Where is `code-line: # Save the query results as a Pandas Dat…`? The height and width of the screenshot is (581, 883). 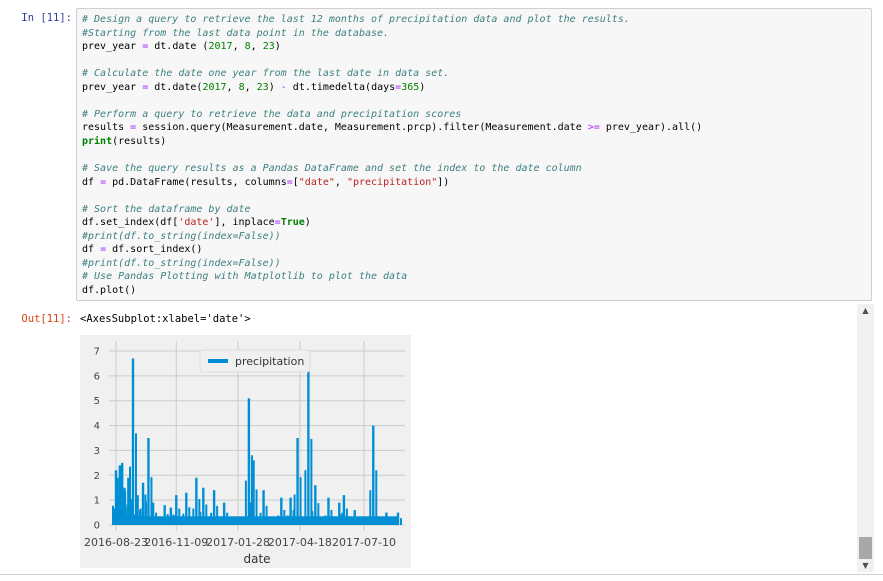
code-line: # Save the query results as a Pandas Dat… is located at coordinates (332, 168).